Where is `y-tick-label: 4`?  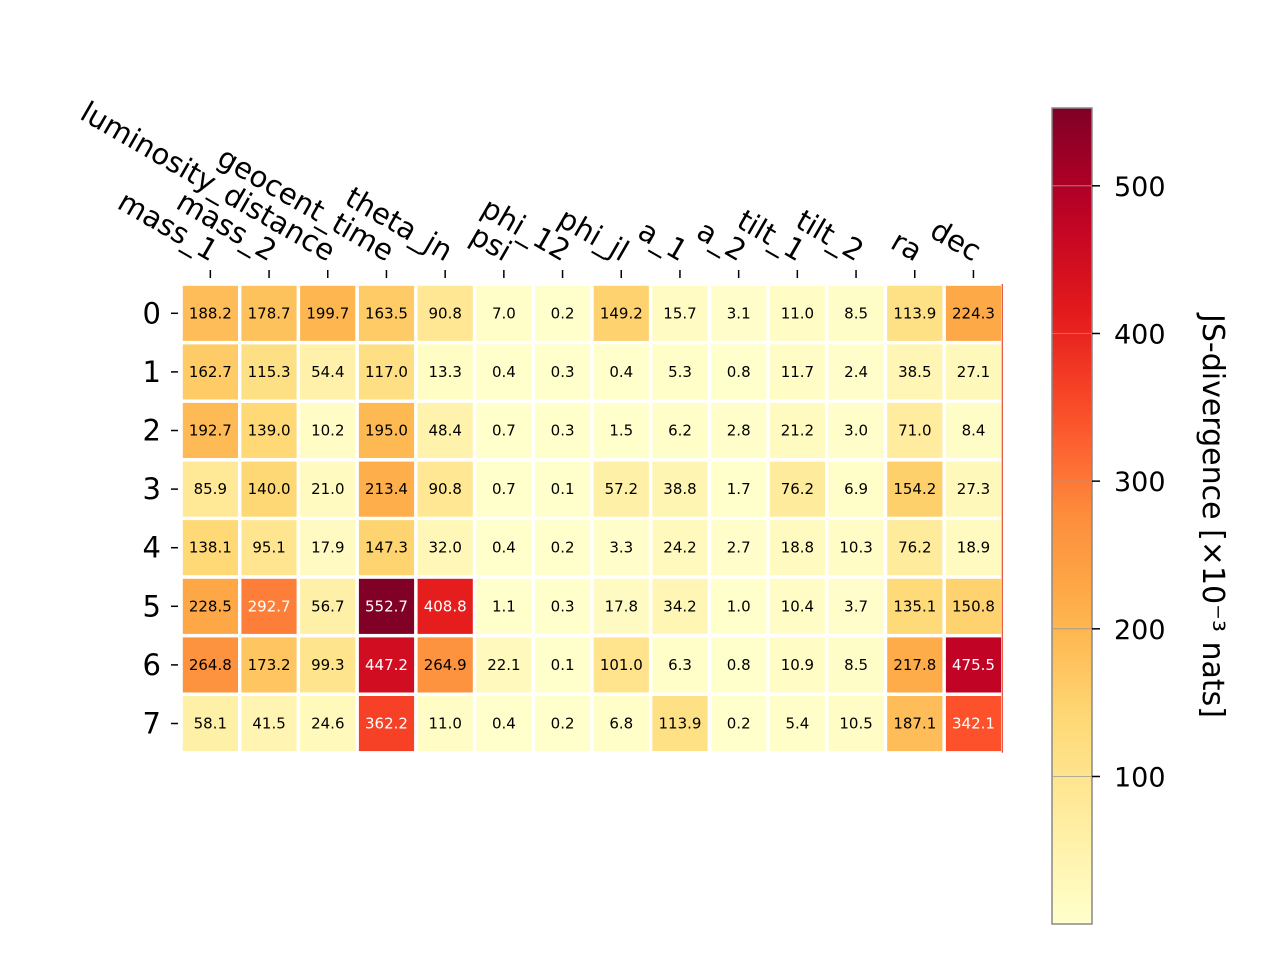 y-tick-label: 4 is located at coordinates (152, 548).